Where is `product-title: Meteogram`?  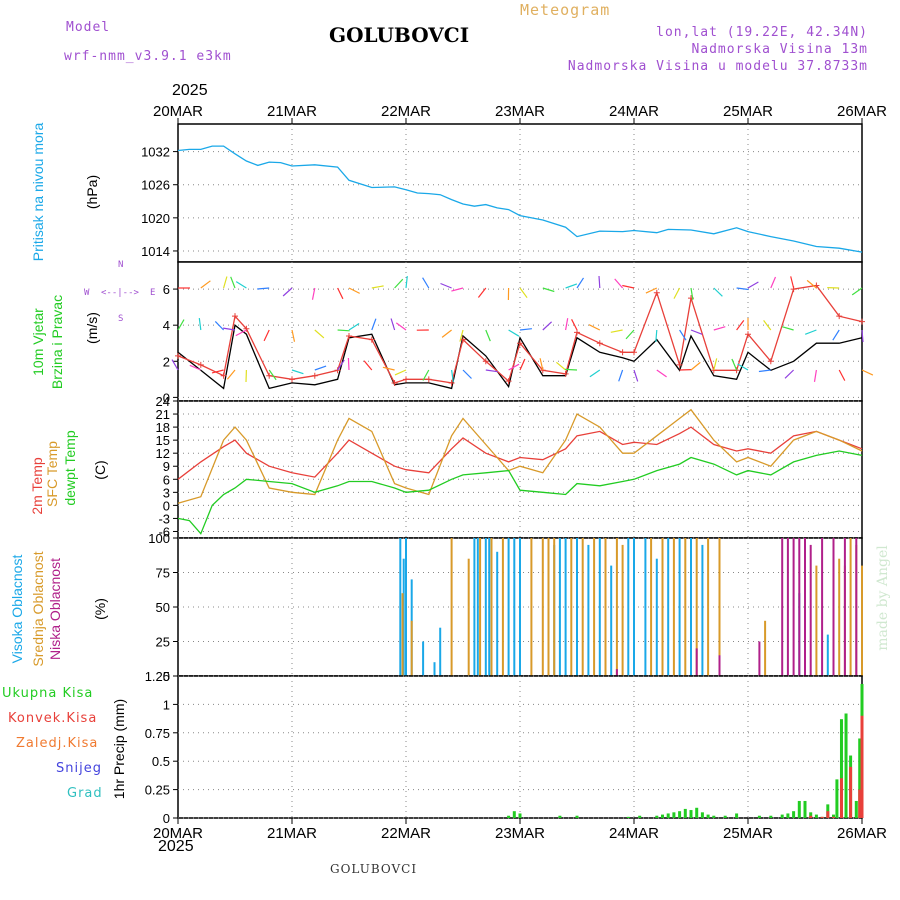
product-title: Meteogram is located at coordinates (565, 10).